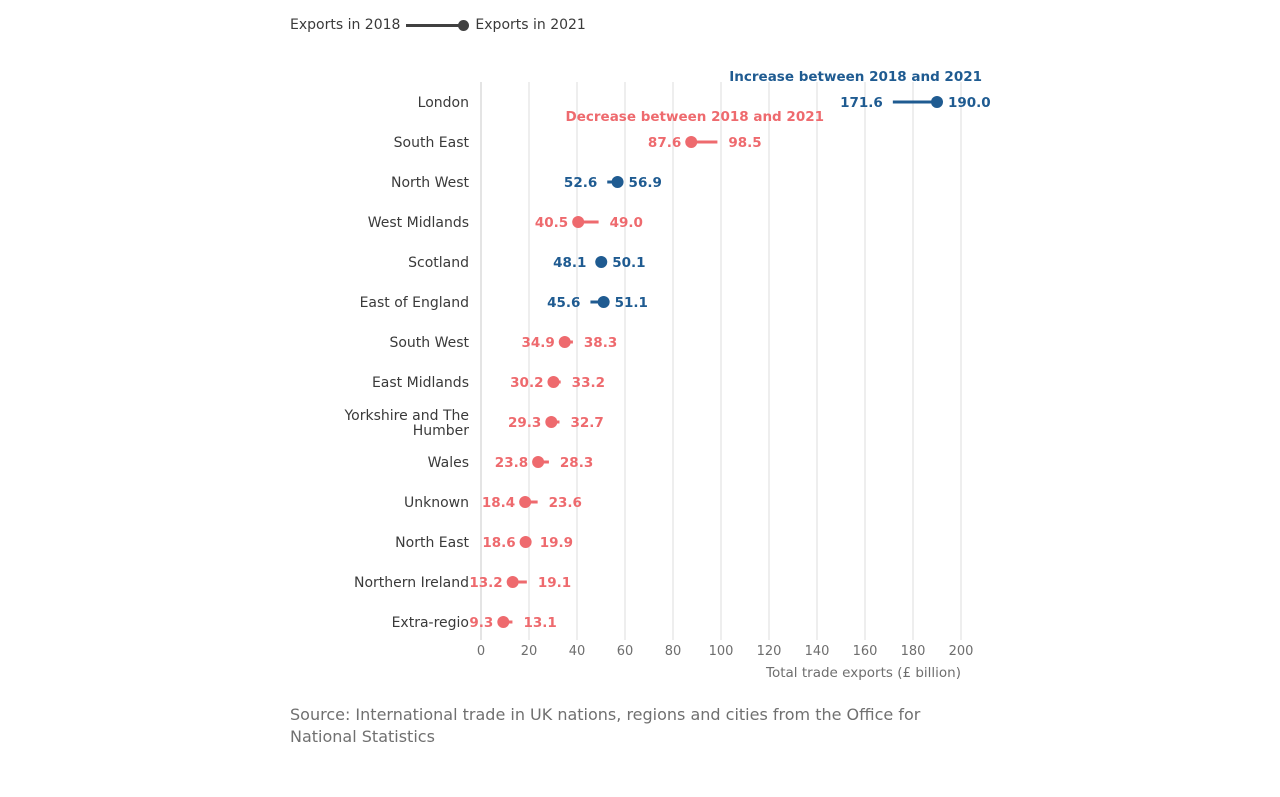 The width and height of the screenshot is (1280, 797). I want to click on x-tick-label: 200, so click(961, 651).